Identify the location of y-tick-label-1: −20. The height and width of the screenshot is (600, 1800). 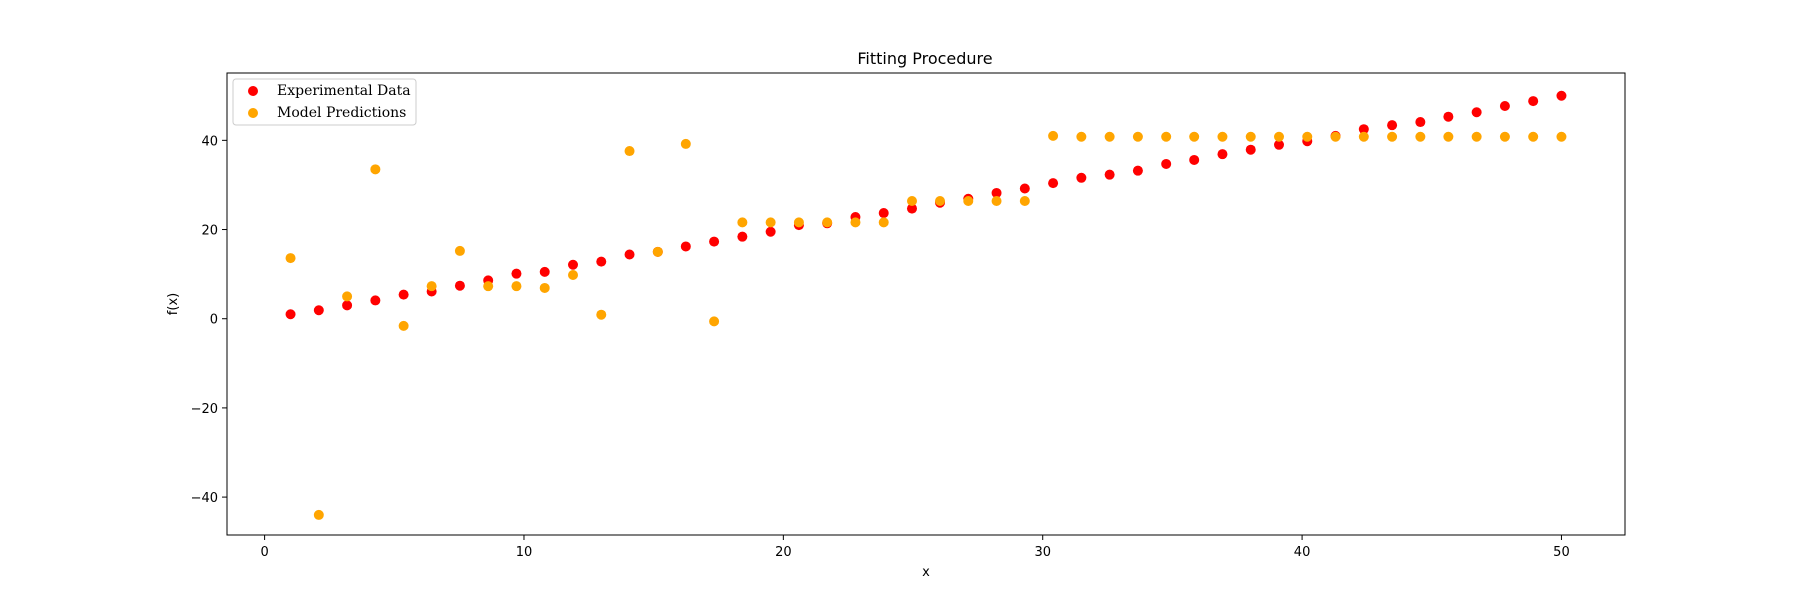
(204, 409).